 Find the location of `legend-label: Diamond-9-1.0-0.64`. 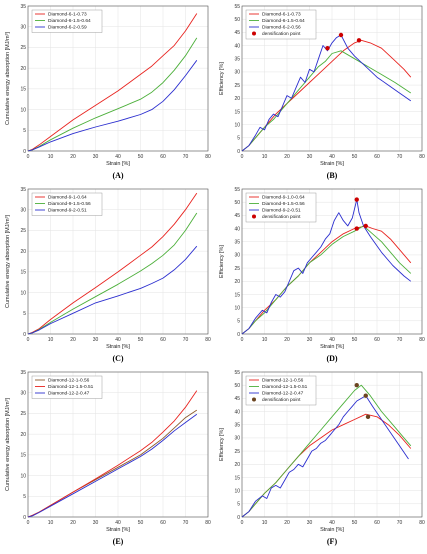

legend-label: Diamond-9-1.0-0.64 is located at coordinates (283, 198).